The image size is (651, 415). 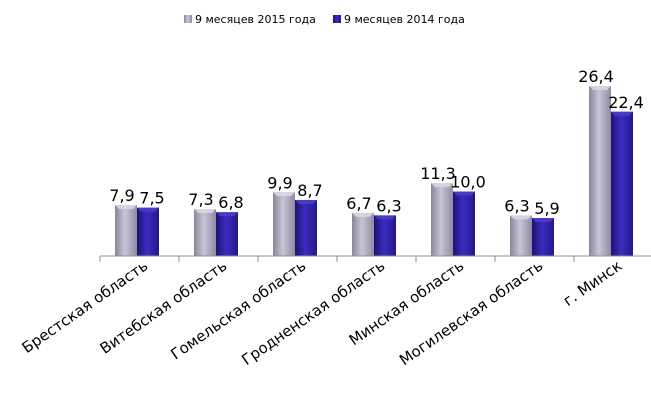 What do you see at coordinates (164, 307) in the screenshot?
I see `category-label-2: Витебская область` at bounding box center [164, 307].